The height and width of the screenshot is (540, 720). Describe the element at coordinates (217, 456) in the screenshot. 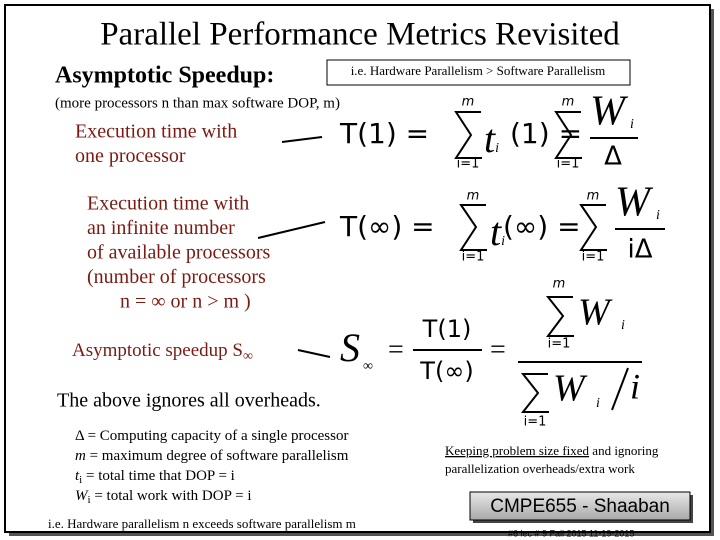

I see `legend-text: = maximum degree of software parallelism` at that location.